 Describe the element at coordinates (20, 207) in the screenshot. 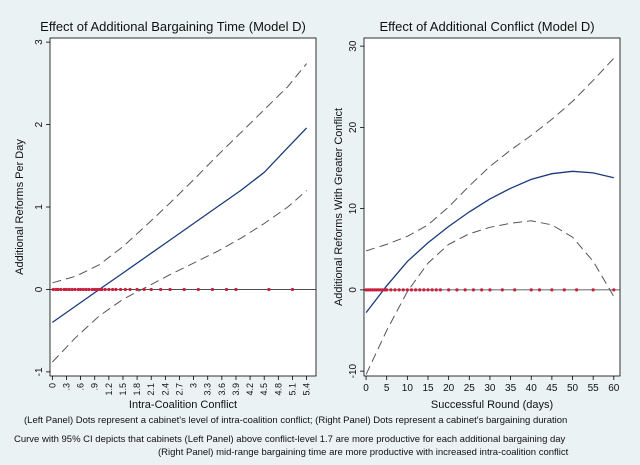

I see `y-axis-label: Additional Reforms Per Day` at that location.